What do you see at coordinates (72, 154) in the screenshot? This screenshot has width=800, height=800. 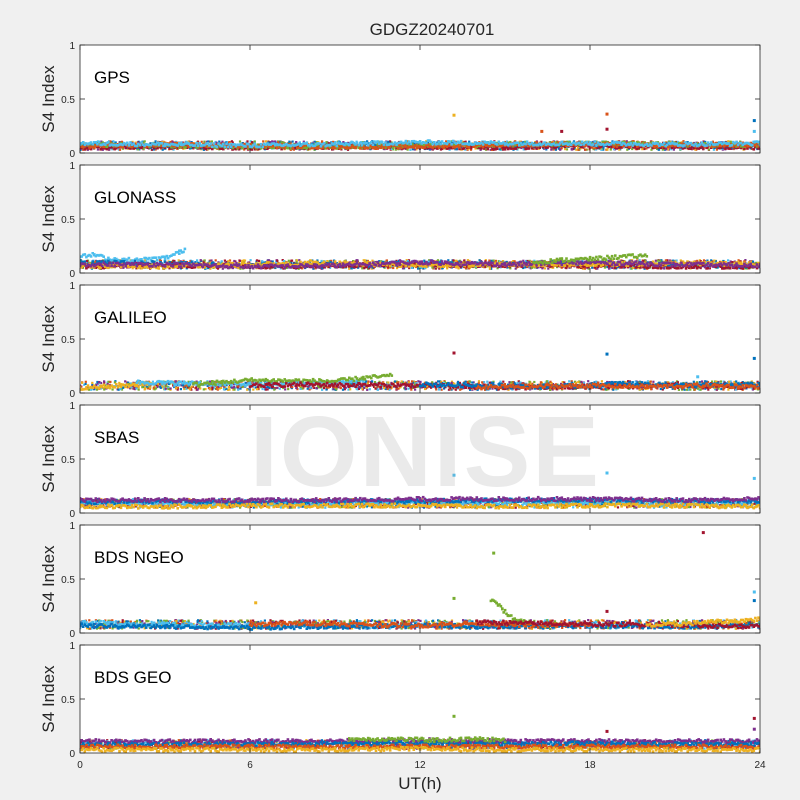 I see `y-tick-label: 0` at bounding box center [72, 154].